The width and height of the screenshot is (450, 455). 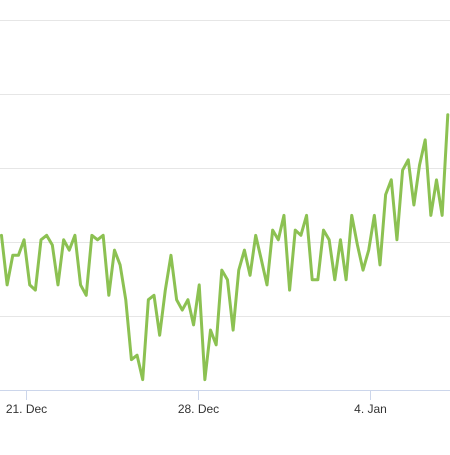 What do you see at coordinates (26, 409) in the screenshot?
I see `x-tick-label: 21. Dec` at bounding box center [26, 409].